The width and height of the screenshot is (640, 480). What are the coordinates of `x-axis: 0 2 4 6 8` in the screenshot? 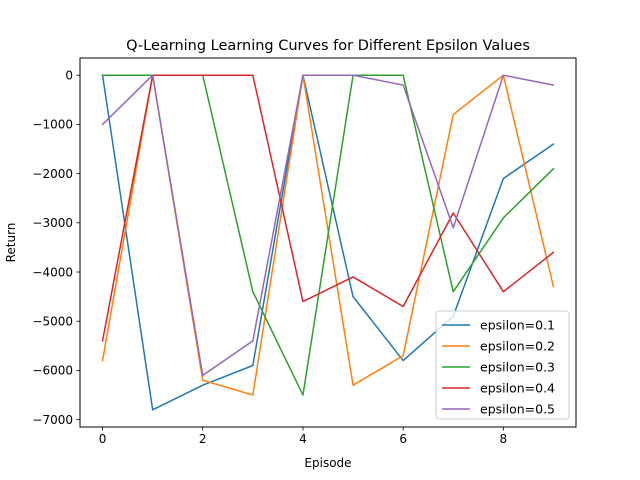 It's located at (303, 436).